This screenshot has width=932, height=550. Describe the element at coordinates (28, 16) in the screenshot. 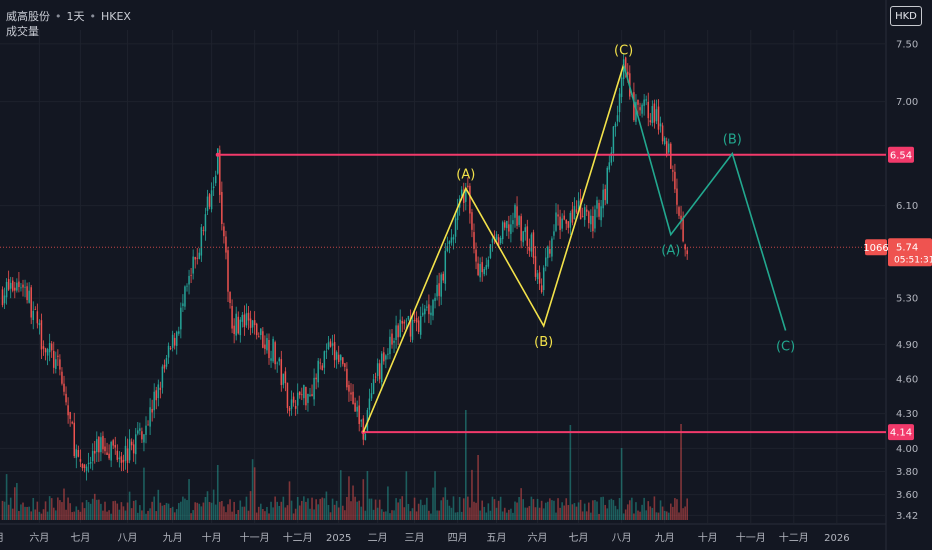

I see `symbol-name: 威高股份` at that location.